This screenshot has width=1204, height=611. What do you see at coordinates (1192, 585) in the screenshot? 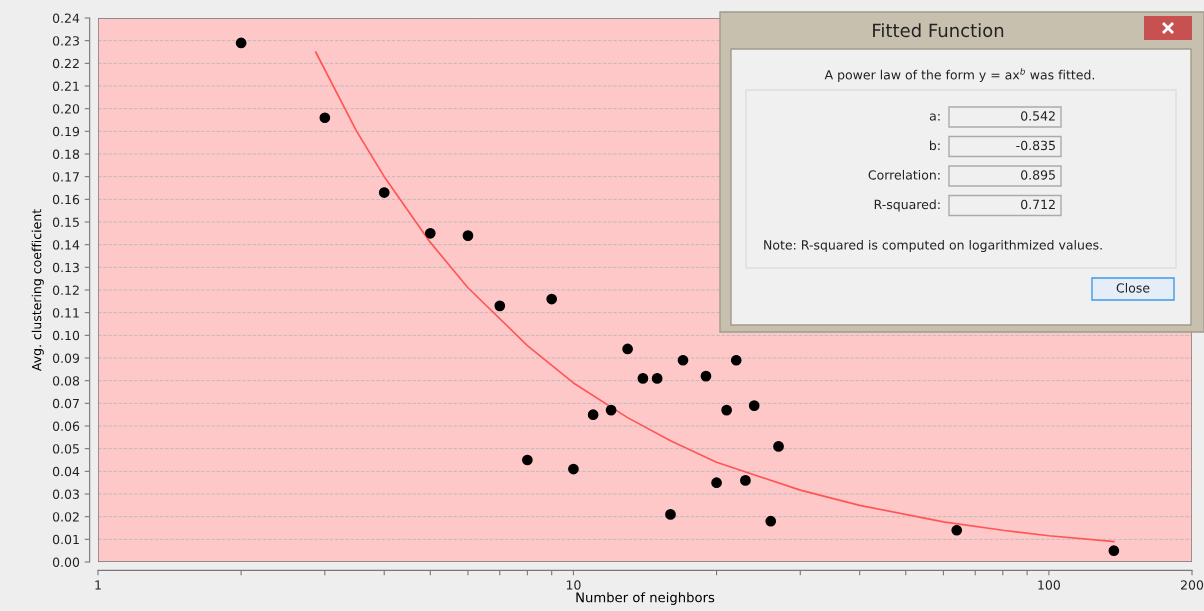
I see `x-tick-label: 200` at bounding box center [1192, 585].